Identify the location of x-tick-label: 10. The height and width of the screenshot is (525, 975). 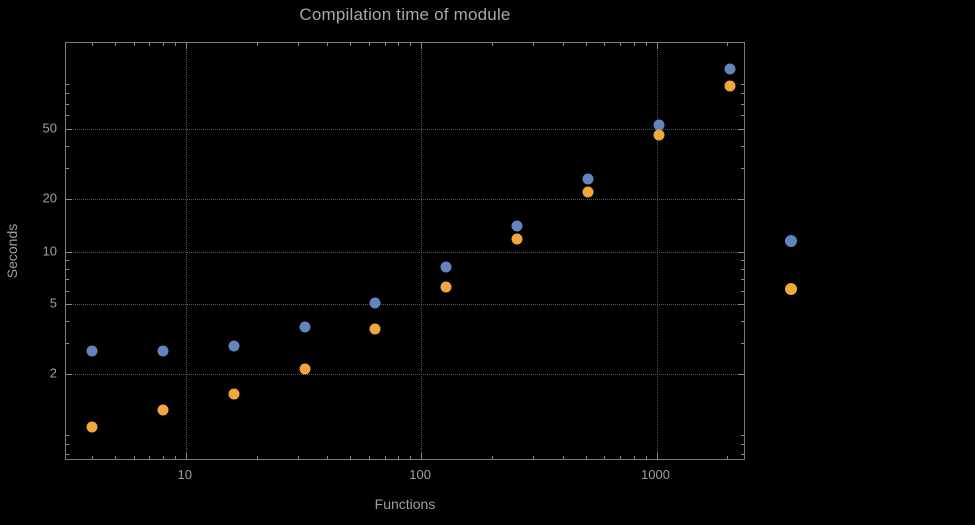
(184, 474).